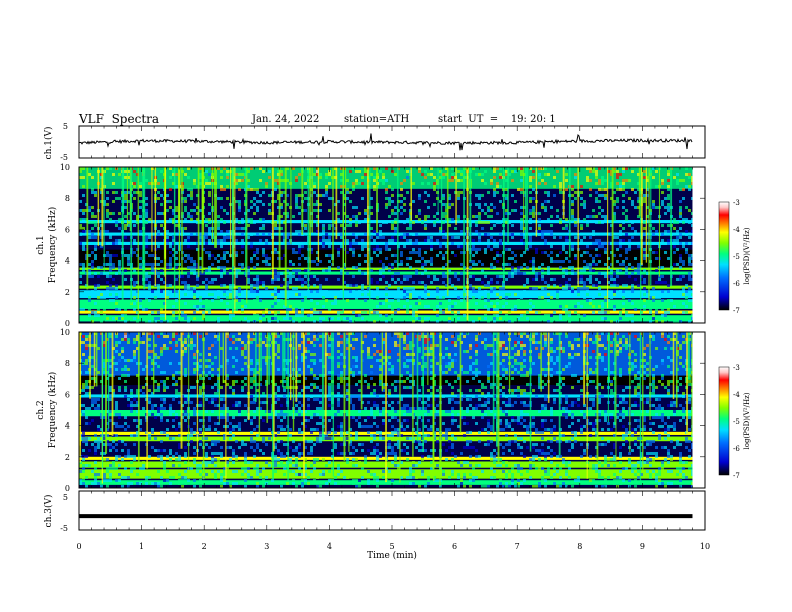 The height and width of the screenshot is (612, 792). Describe the element at coordinates (736, 311) in the screenshot. I see `colorbar-tick-label: -7` at that location.